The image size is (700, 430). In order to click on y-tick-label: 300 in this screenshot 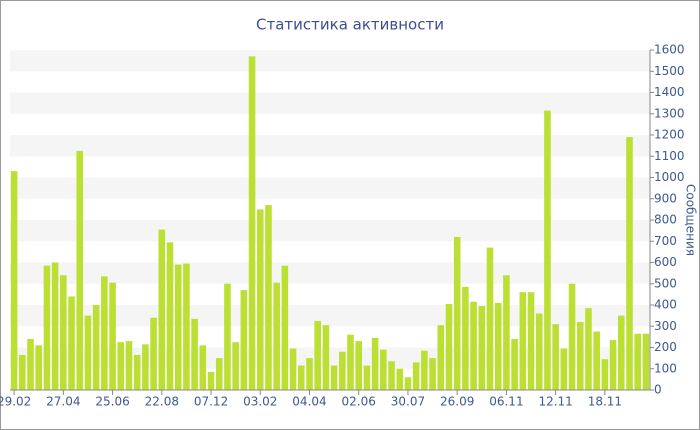, I will do `click(665, 326)`.